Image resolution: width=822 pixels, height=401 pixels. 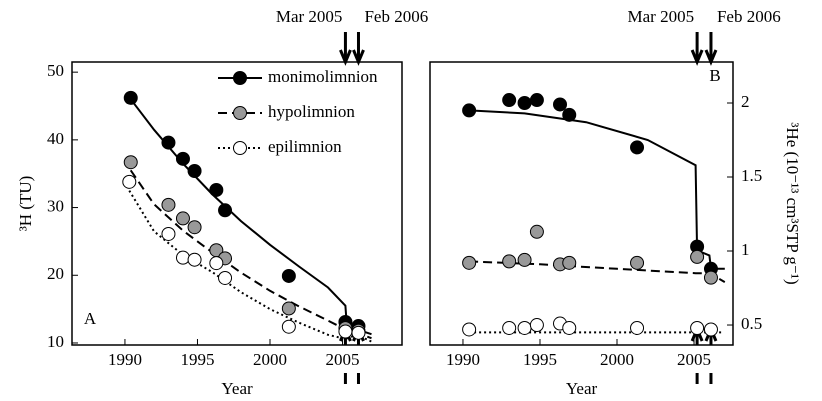 What do you see at coordinates (55, 341) in the screenshot?
I see `y-tick-label: 10` at bounding box center [55, 341].